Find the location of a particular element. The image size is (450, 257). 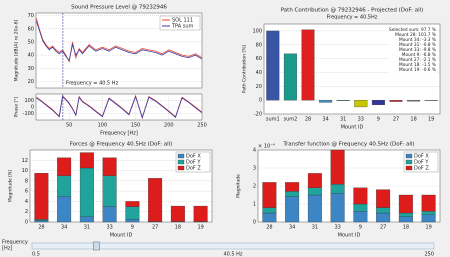

x-tick-label: 34 is located at coordinates (325, 120).